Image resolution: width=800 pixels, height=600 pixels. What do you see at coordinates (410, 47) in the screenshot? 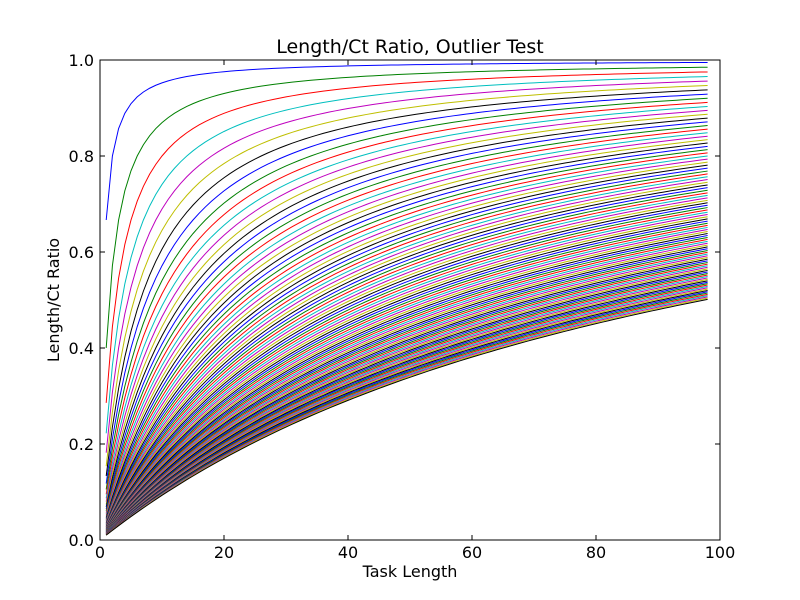
I see `chart-title: Length/Ct Ratio, Outlier Test` at bounding box center [410, 47].